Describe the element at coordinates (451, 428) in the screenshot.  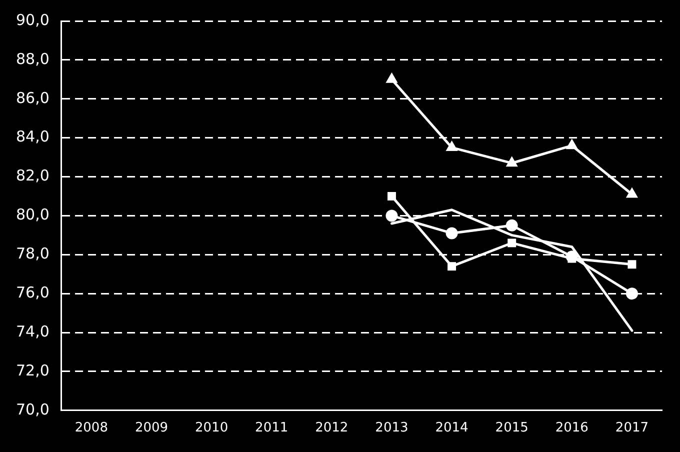
I see `x-tick-label: 2014` at that location.